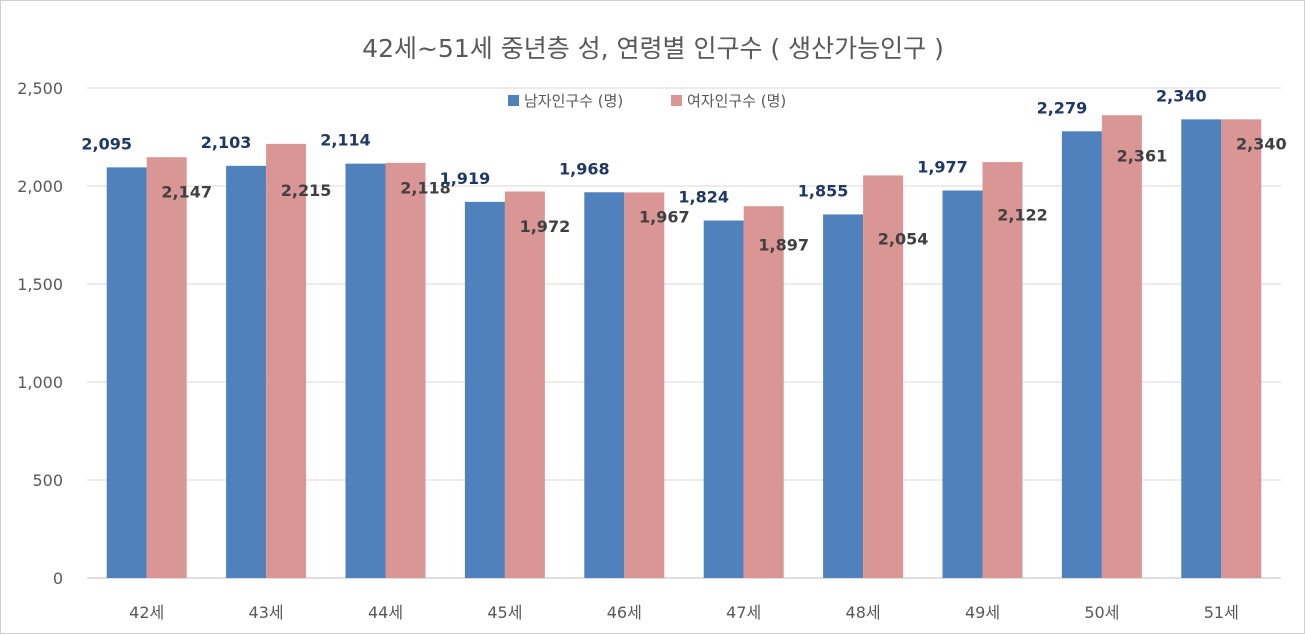  Describe the element at coordinates (736, 101) in the screenshot. I see `legend-label: 여자인구수 (명)` at that location.